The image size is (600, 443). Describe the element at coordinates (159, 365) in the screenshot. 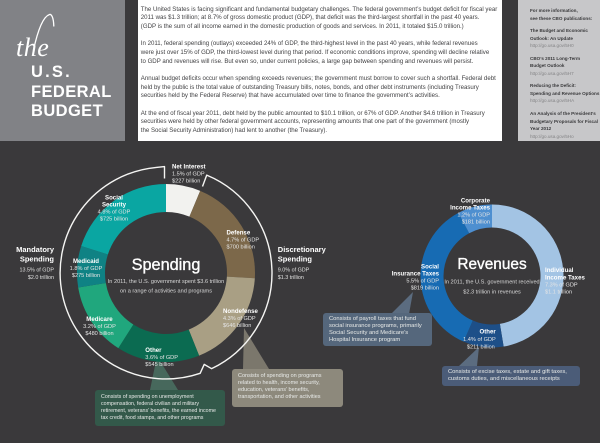

I see `svg-text: $545 billion` at that location.